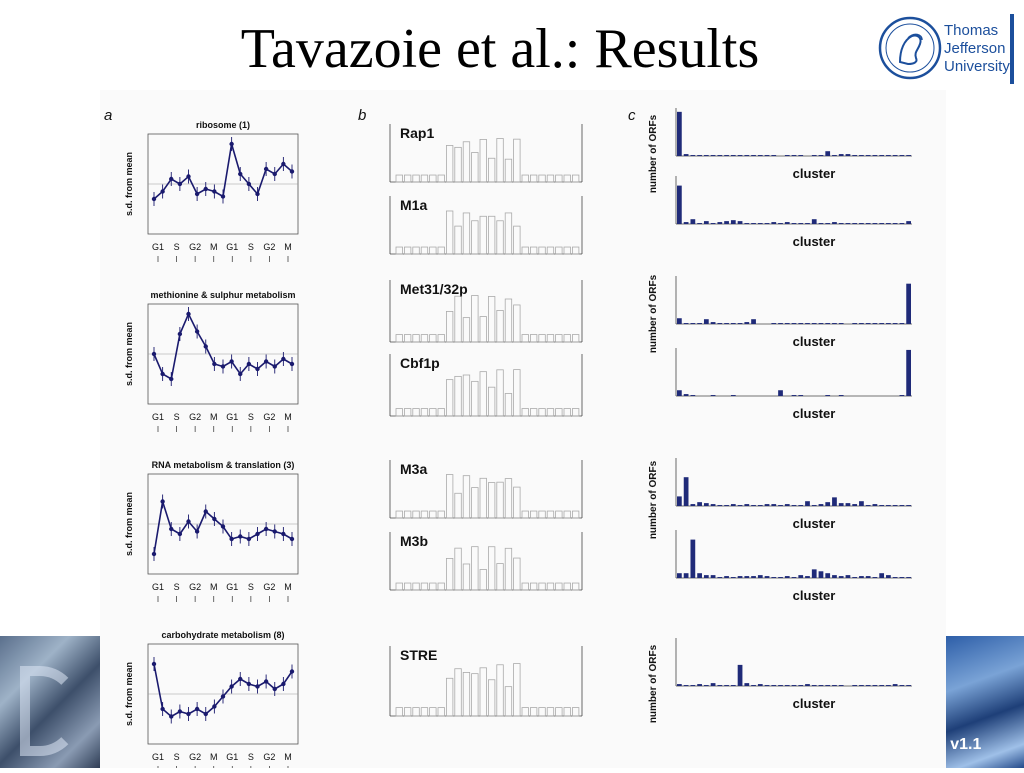 This screenshot has height=773, width=1024. I want to click on logo-line: Thomas, so click(971, 30).